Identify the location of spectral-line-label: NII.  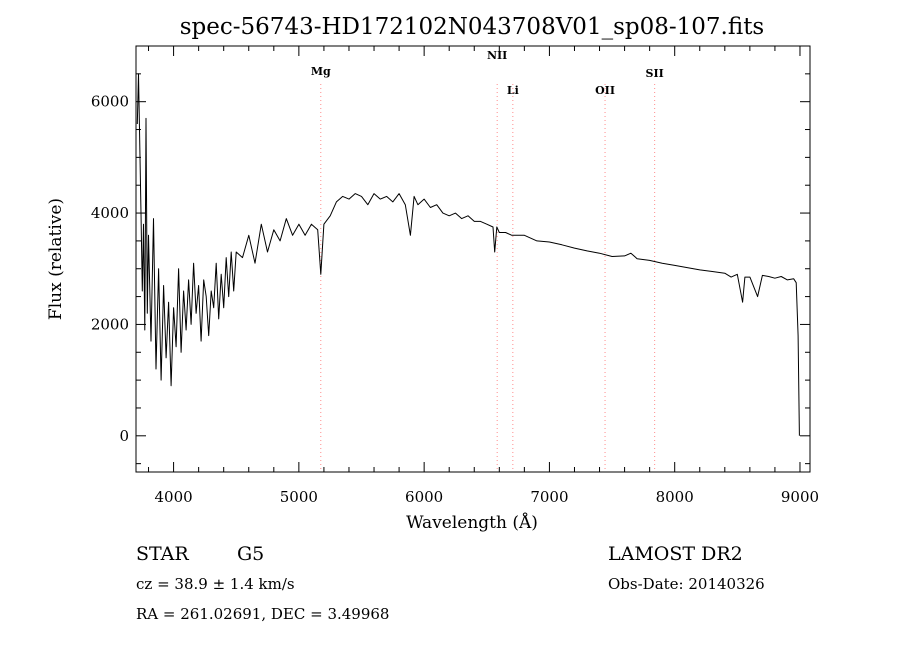
(497, 55).